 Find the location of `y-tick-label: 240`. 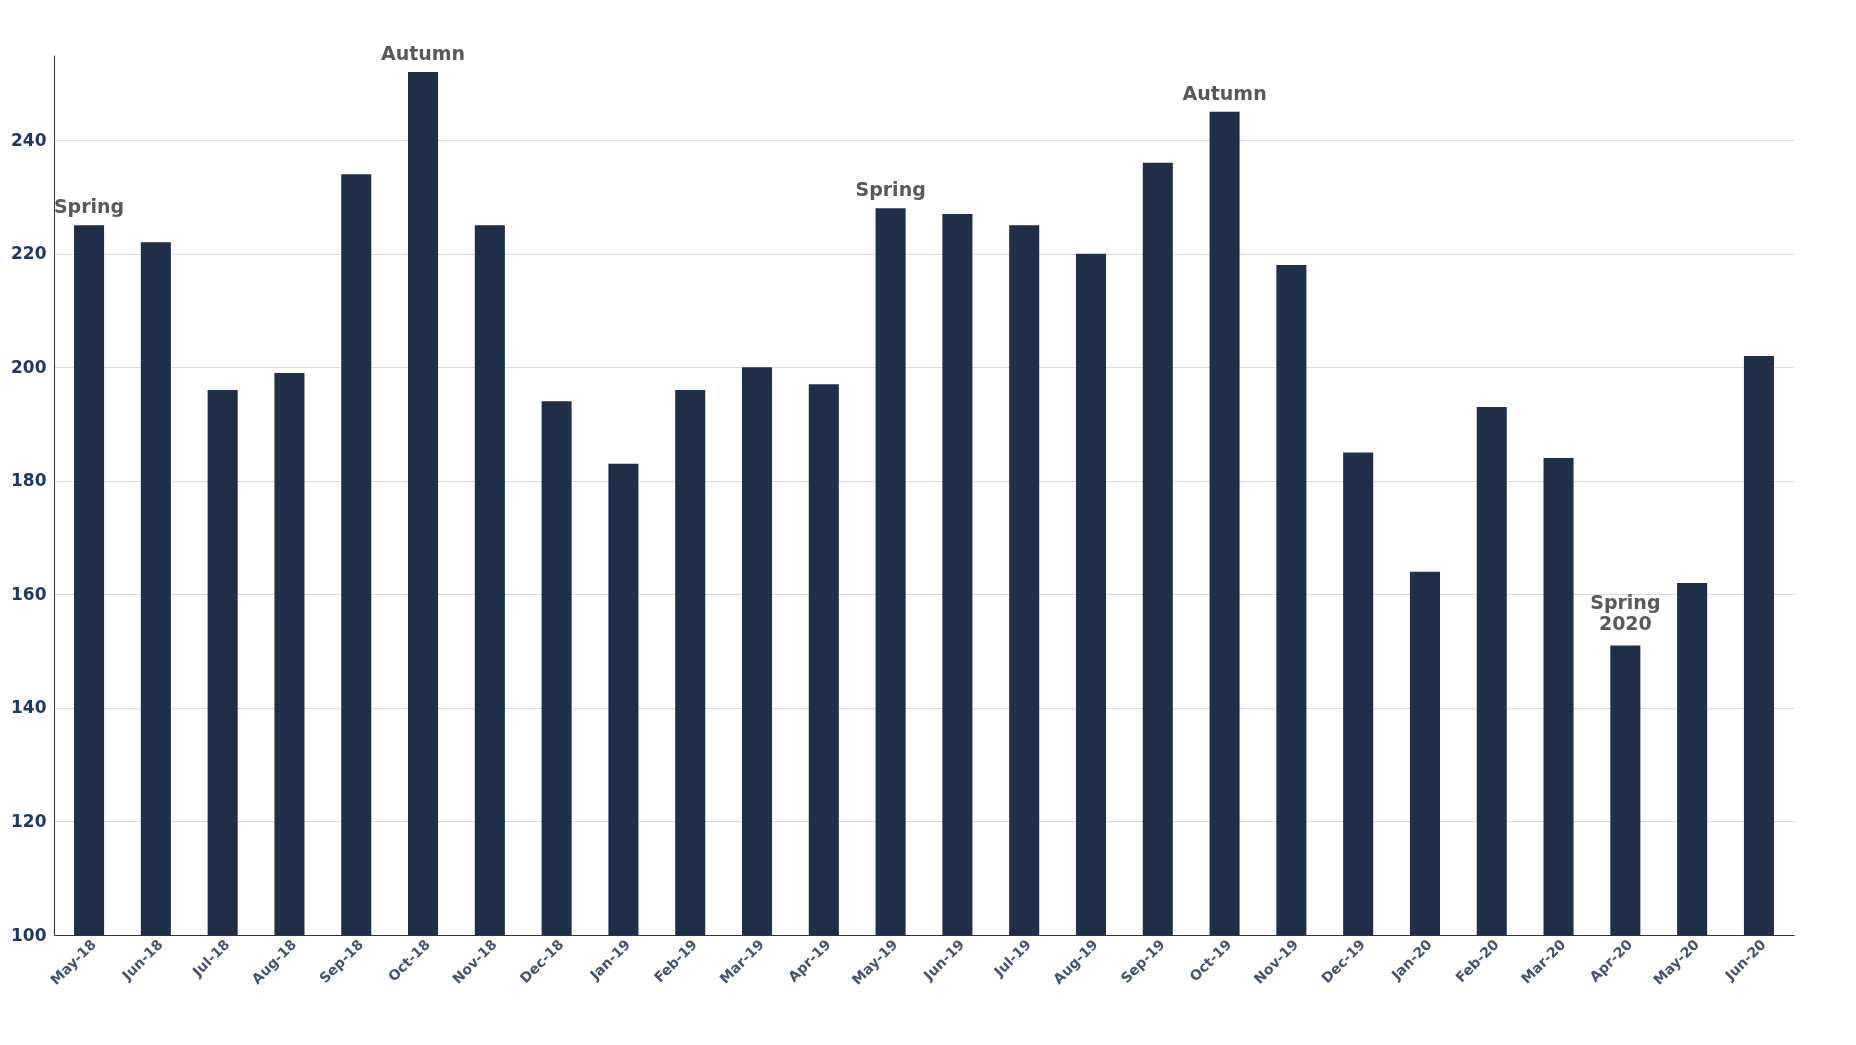

y-tick-label: 240 is located at coordinates (29, 139).